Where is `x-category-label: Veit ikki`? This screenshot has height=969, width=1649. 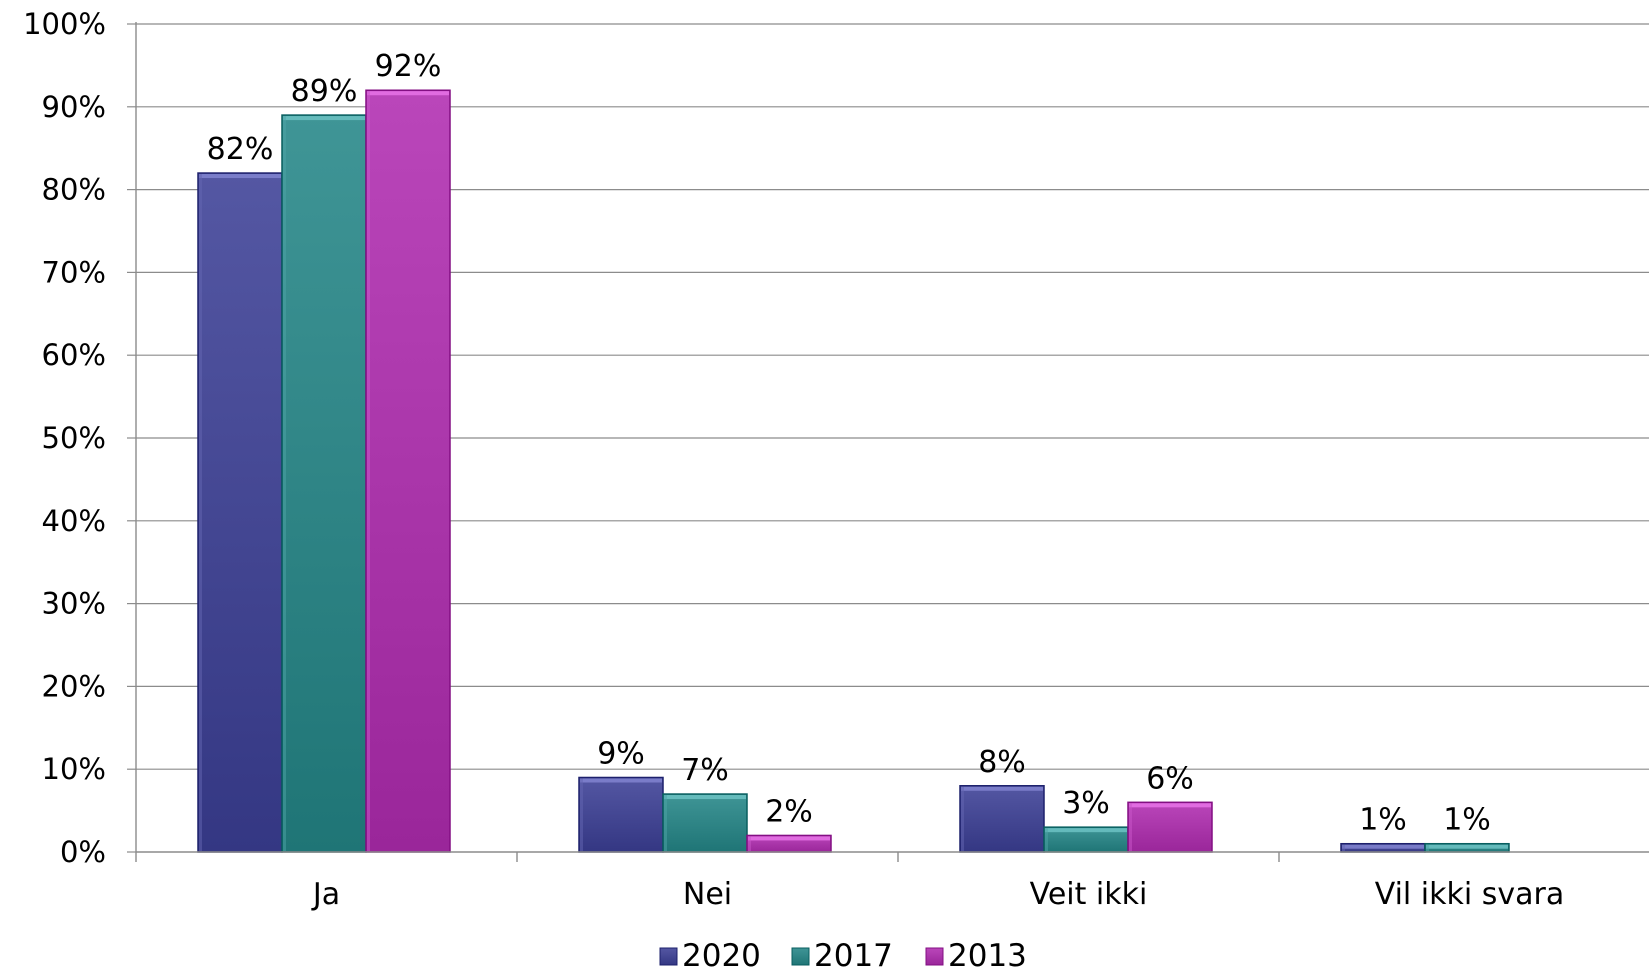 x-category-label: Veit ikki is located at coordinates (1089, 894).